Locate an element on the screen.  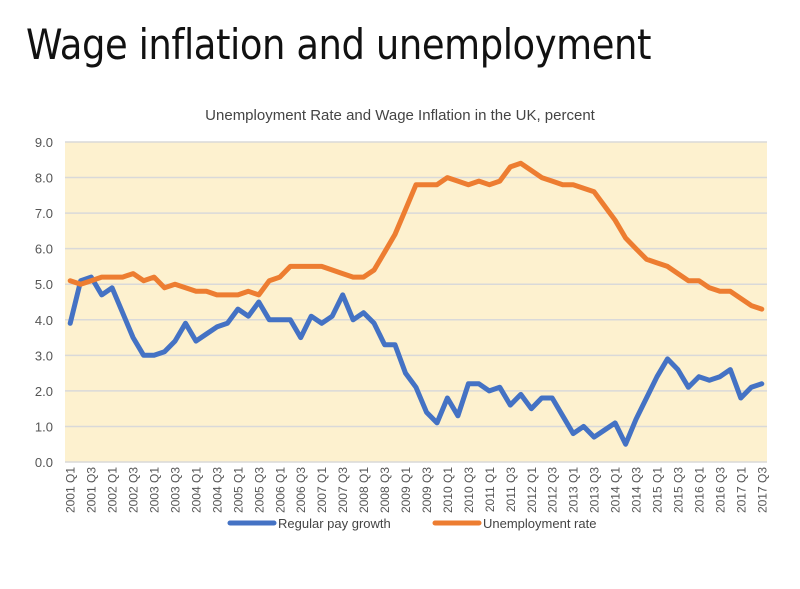
legend-label: Unemployment rate is located at coordinates (539, 523).